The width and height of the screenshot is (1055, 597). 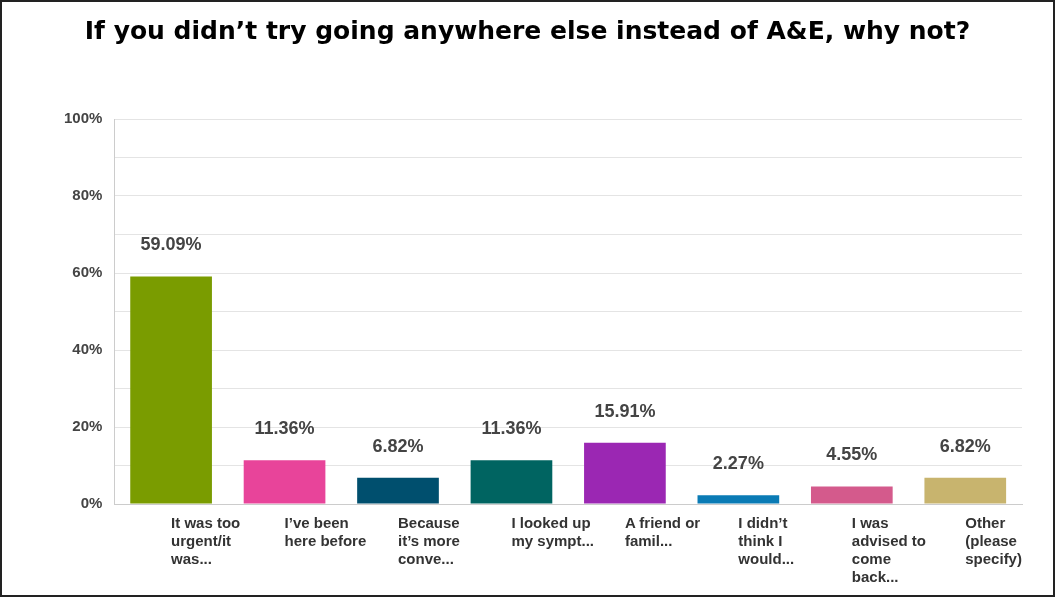 What do you see at coordinates (527, 30) in the screenshot?
I see `chart-title: If you didn’t try going anywhere else instead of A&E, why not?` at bounding box center [527, 30].